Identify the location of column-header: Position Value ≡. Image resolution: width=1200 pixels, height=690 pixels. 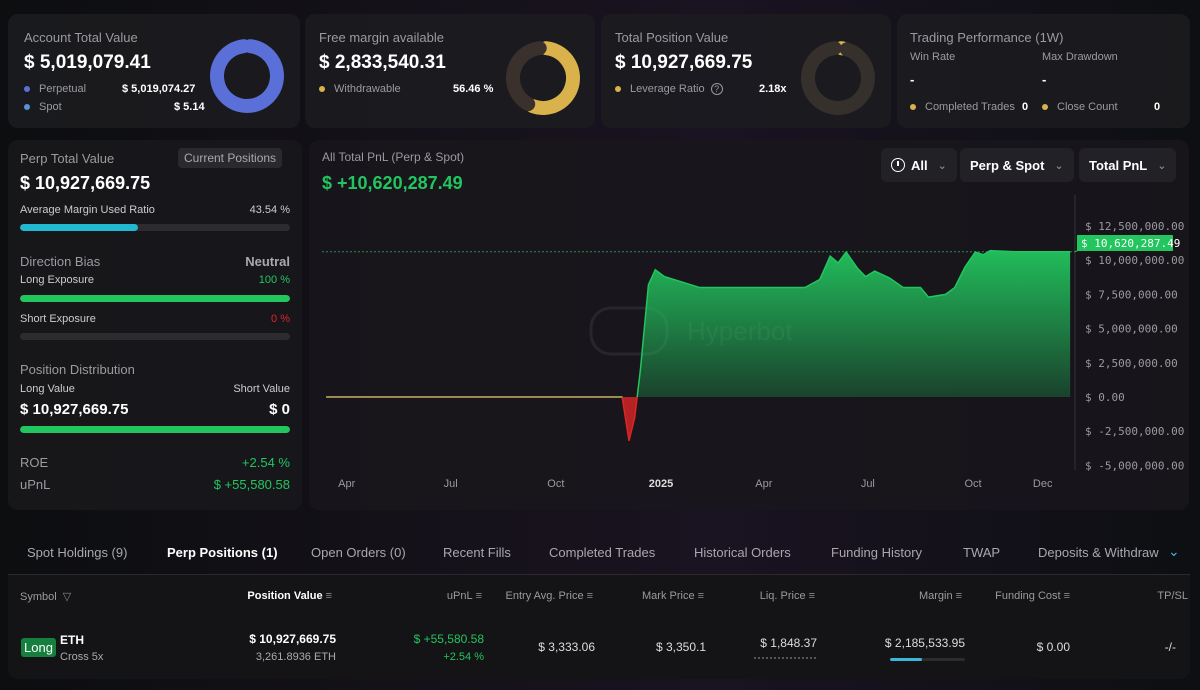
(289, 596).